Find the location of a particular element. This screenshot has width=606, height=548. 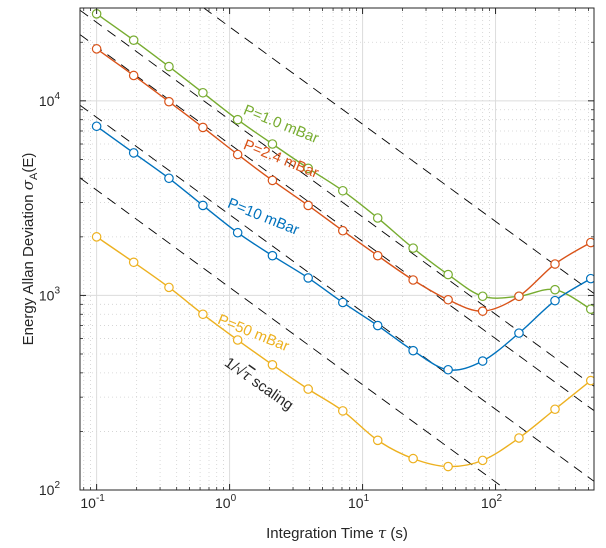

x-axis-label: Integration Time τ (s) is located at coordinates (337, 533).